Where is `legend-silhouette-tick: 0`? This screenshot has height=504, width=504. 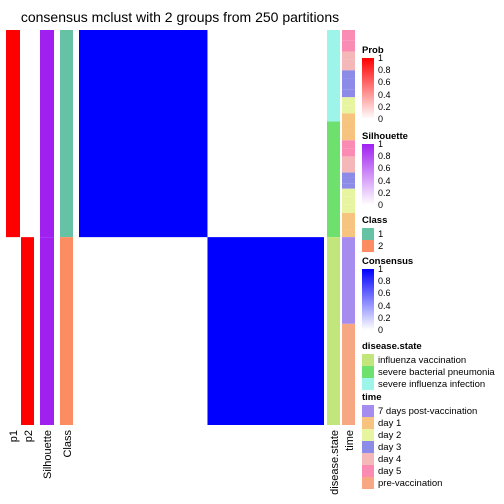
legend-silhouette-tick: 0 is located at coordinates (381, 205).